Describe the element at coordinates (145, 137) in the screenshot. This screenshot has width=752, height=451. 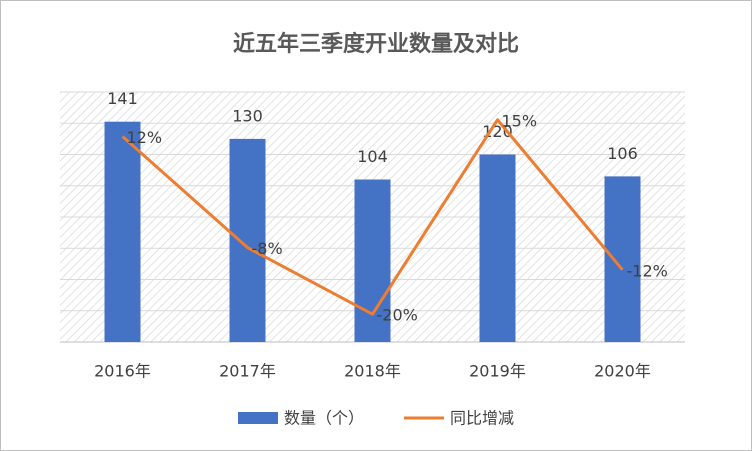
I see `line-value-label: 12%` at that location.